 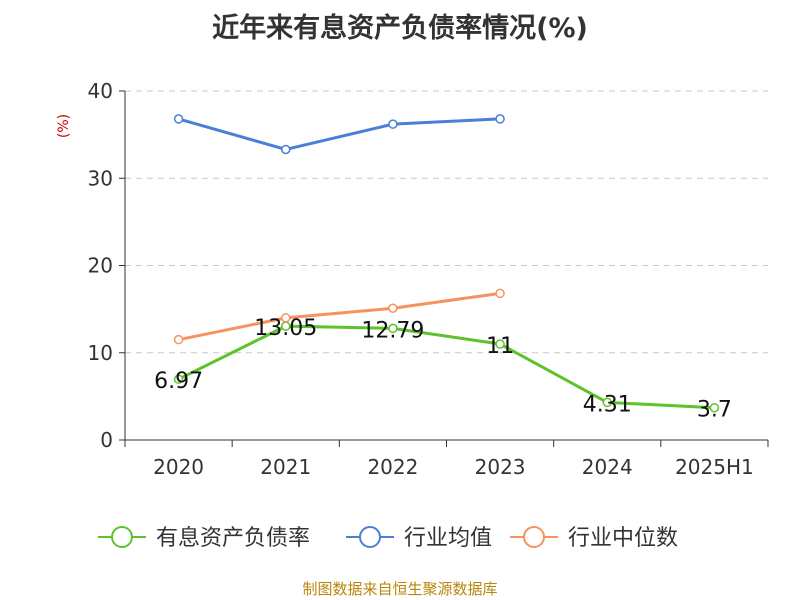 I want to click on chart-title: 近年来有息资产负债率情况(%), so click(x=400, y=28).